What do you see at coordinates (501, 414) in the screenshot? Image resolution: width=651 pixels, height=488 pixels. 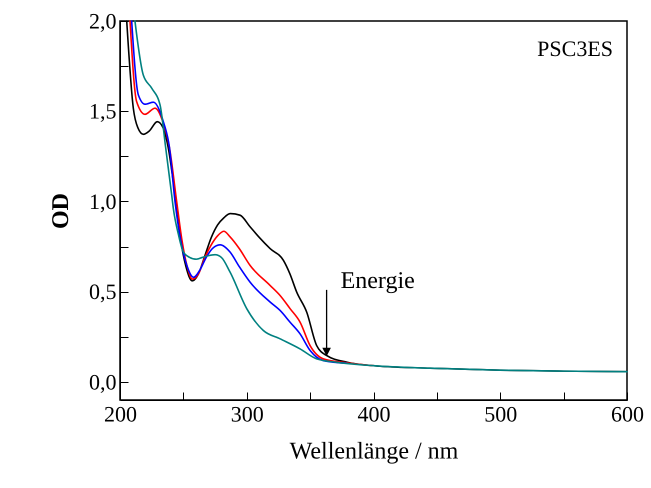 I see `x-tick-label: 500` at bounding box center [501, 414].